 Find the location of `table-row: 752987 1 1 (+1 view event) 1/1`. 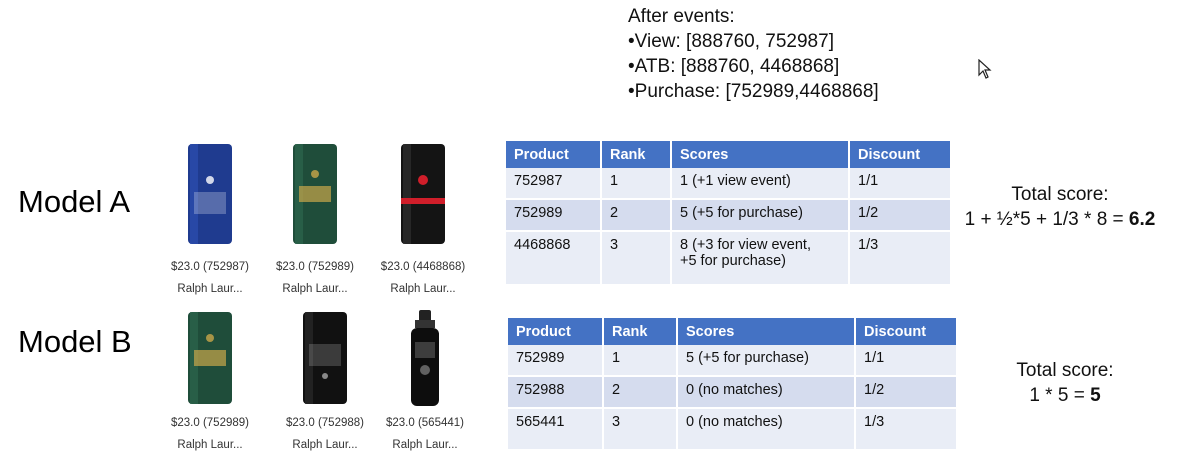

table-row: 752987 1 1 (+1 view event) 1/1 is located at coordinates (729, 183).